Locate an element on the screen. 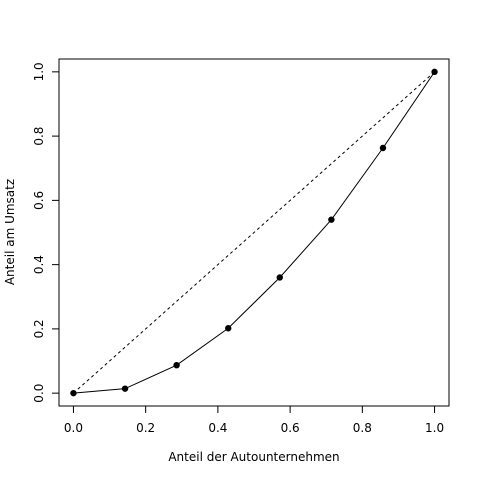  y-tick-label: 1.0 is located at coordinates (39, 71).